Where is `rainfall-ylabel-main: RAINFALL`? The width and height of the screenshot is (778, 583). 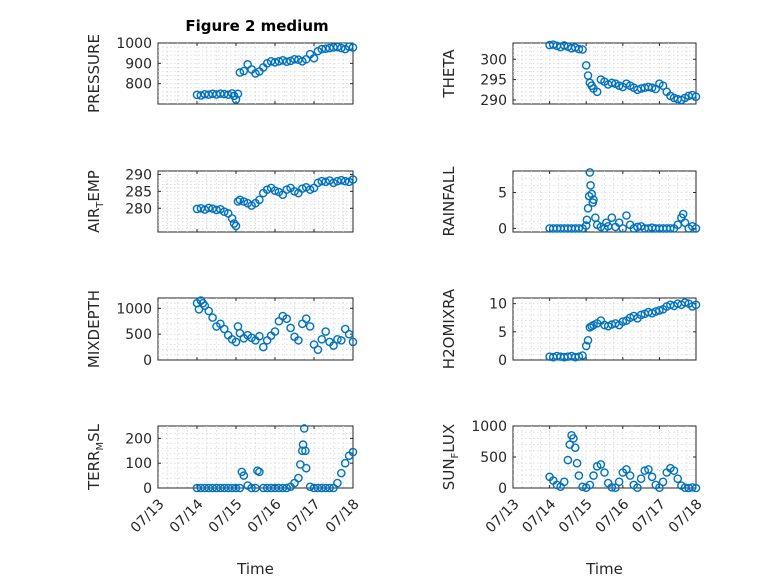
rainfall-ylabel-main: RAINFALL is located at coordinates (449, 201).